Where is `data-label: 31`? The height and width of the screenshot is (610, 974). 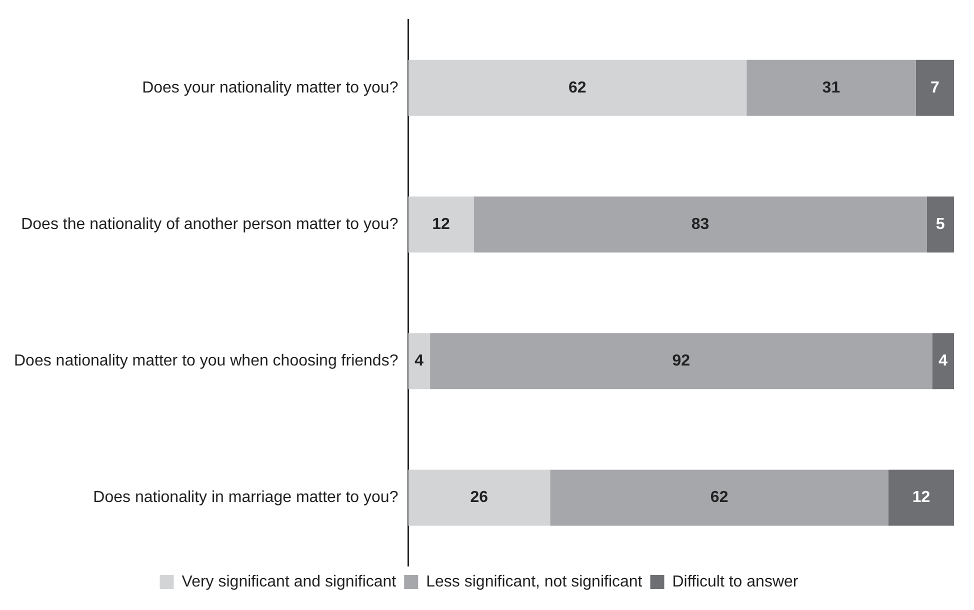
data-label: 31 is located at coordinates (831, 87).